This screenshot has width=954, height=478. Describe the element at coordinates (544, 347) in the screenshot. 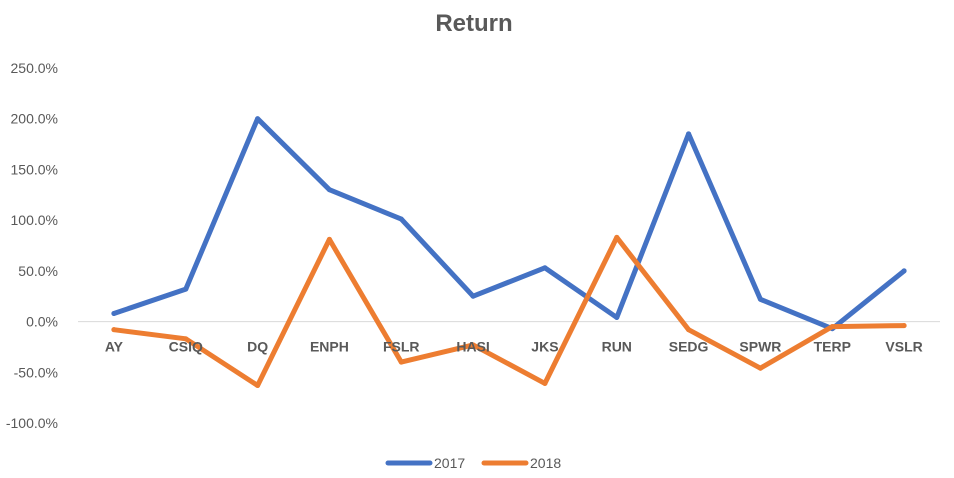

I see `x-tick-label: JKS` at that location.